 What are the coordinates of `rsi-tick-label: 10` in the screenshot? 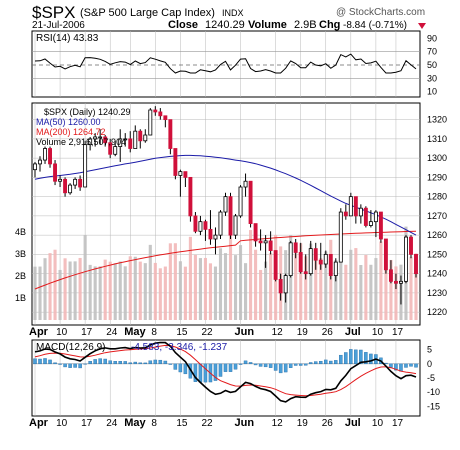 It's located at (432, 92).